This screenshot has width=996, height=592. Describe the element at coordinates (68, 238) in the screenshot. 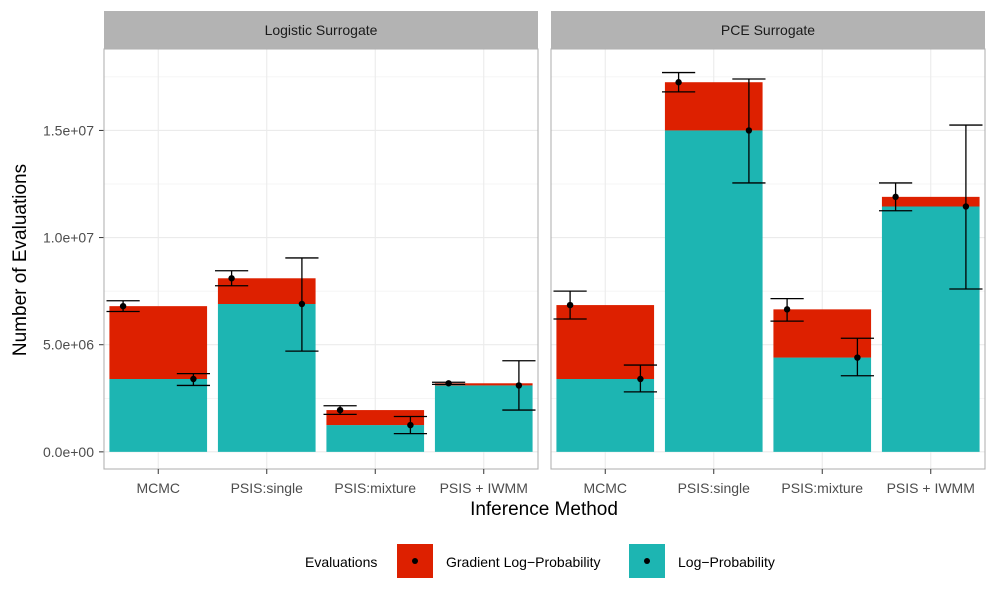

I see `y-tick-label: 1.0e+07` at that location.